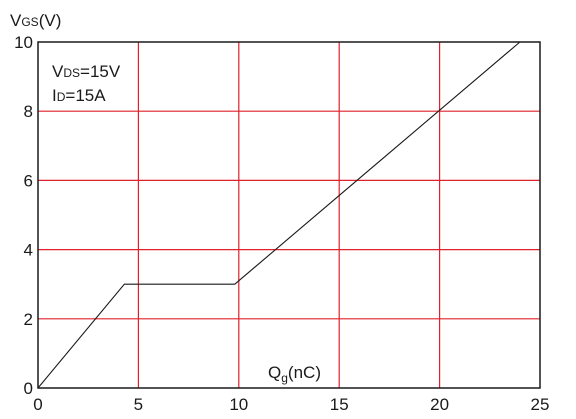 The width and height of the screenshot is (576, 419). I want to click on annotation-id-sub: D, so click(61, 97).